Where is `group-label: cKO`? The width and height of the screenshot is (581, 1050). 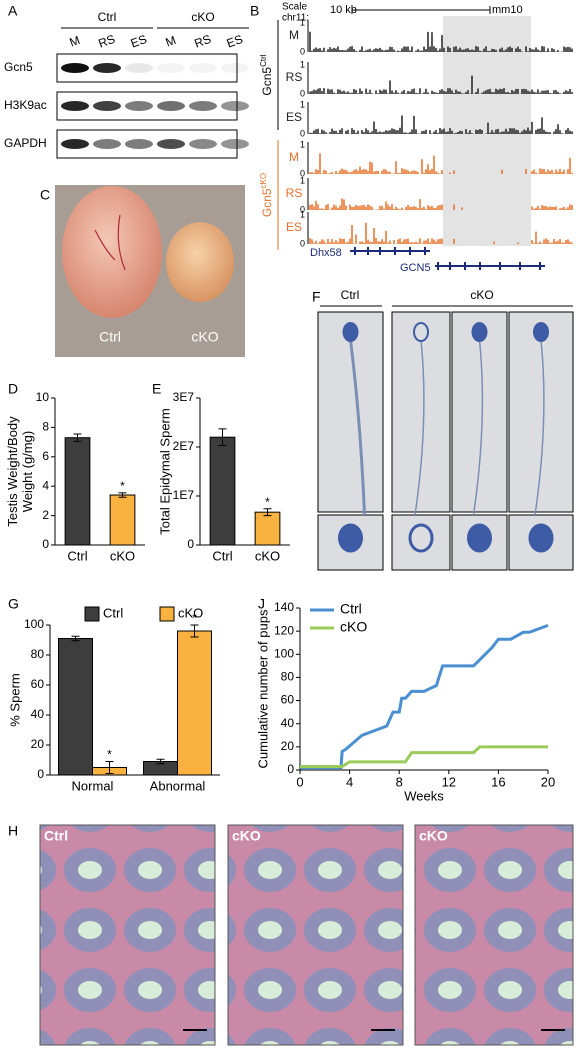 group-label: cKO is located at coordinates (202, 17).